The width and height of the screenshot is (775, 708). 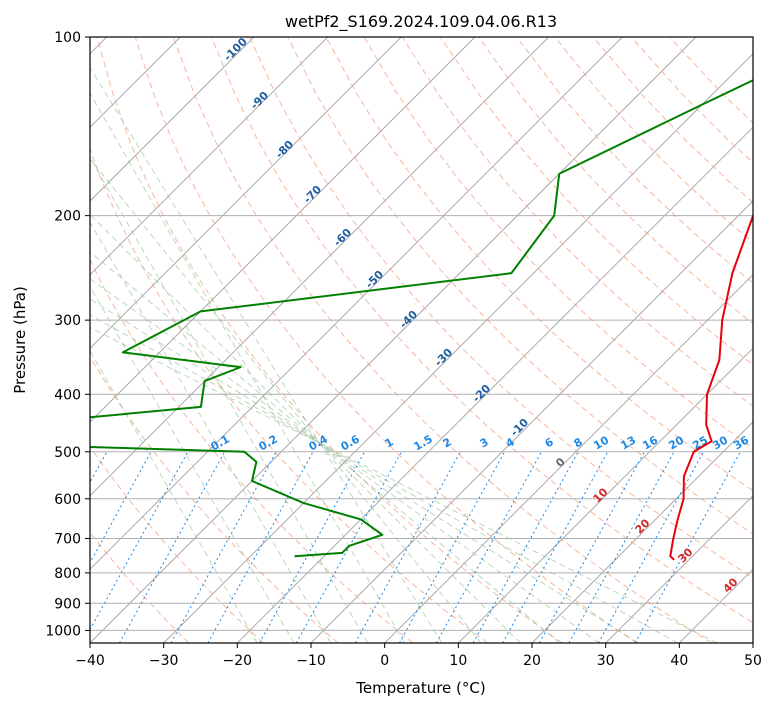 I want to click on x-tick-label: −10, so click(x=311, y=661).